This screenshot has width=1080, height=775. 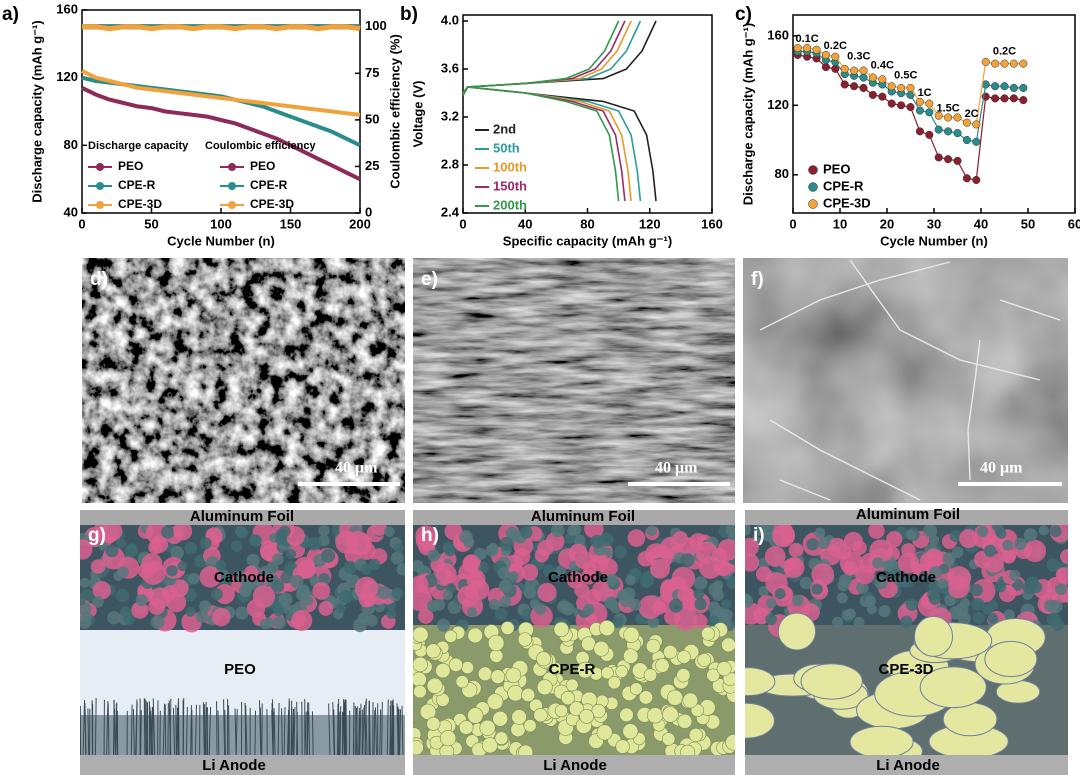 I want to click on y-tick-label: 3.2, so click(x=450, y=115).